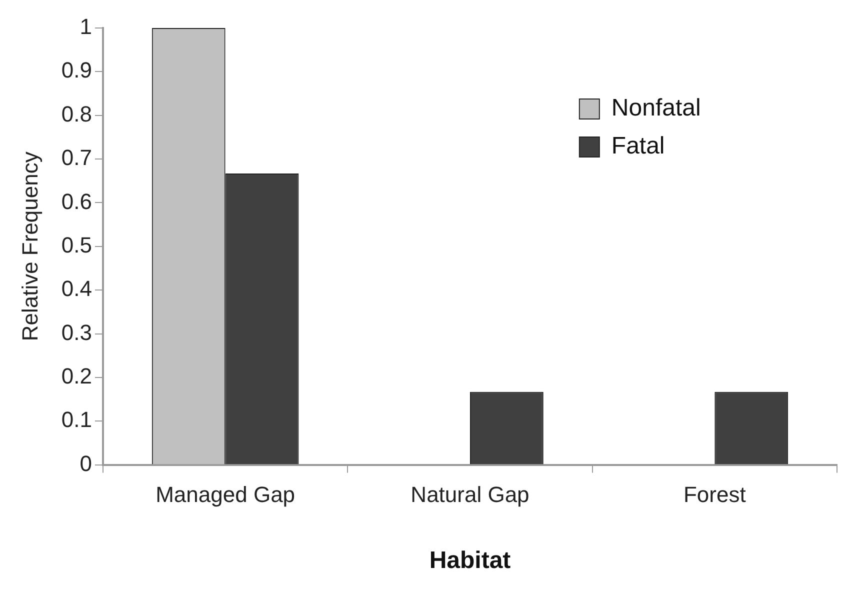  I want to click on y-tick-label: 0, so click(86, 463).